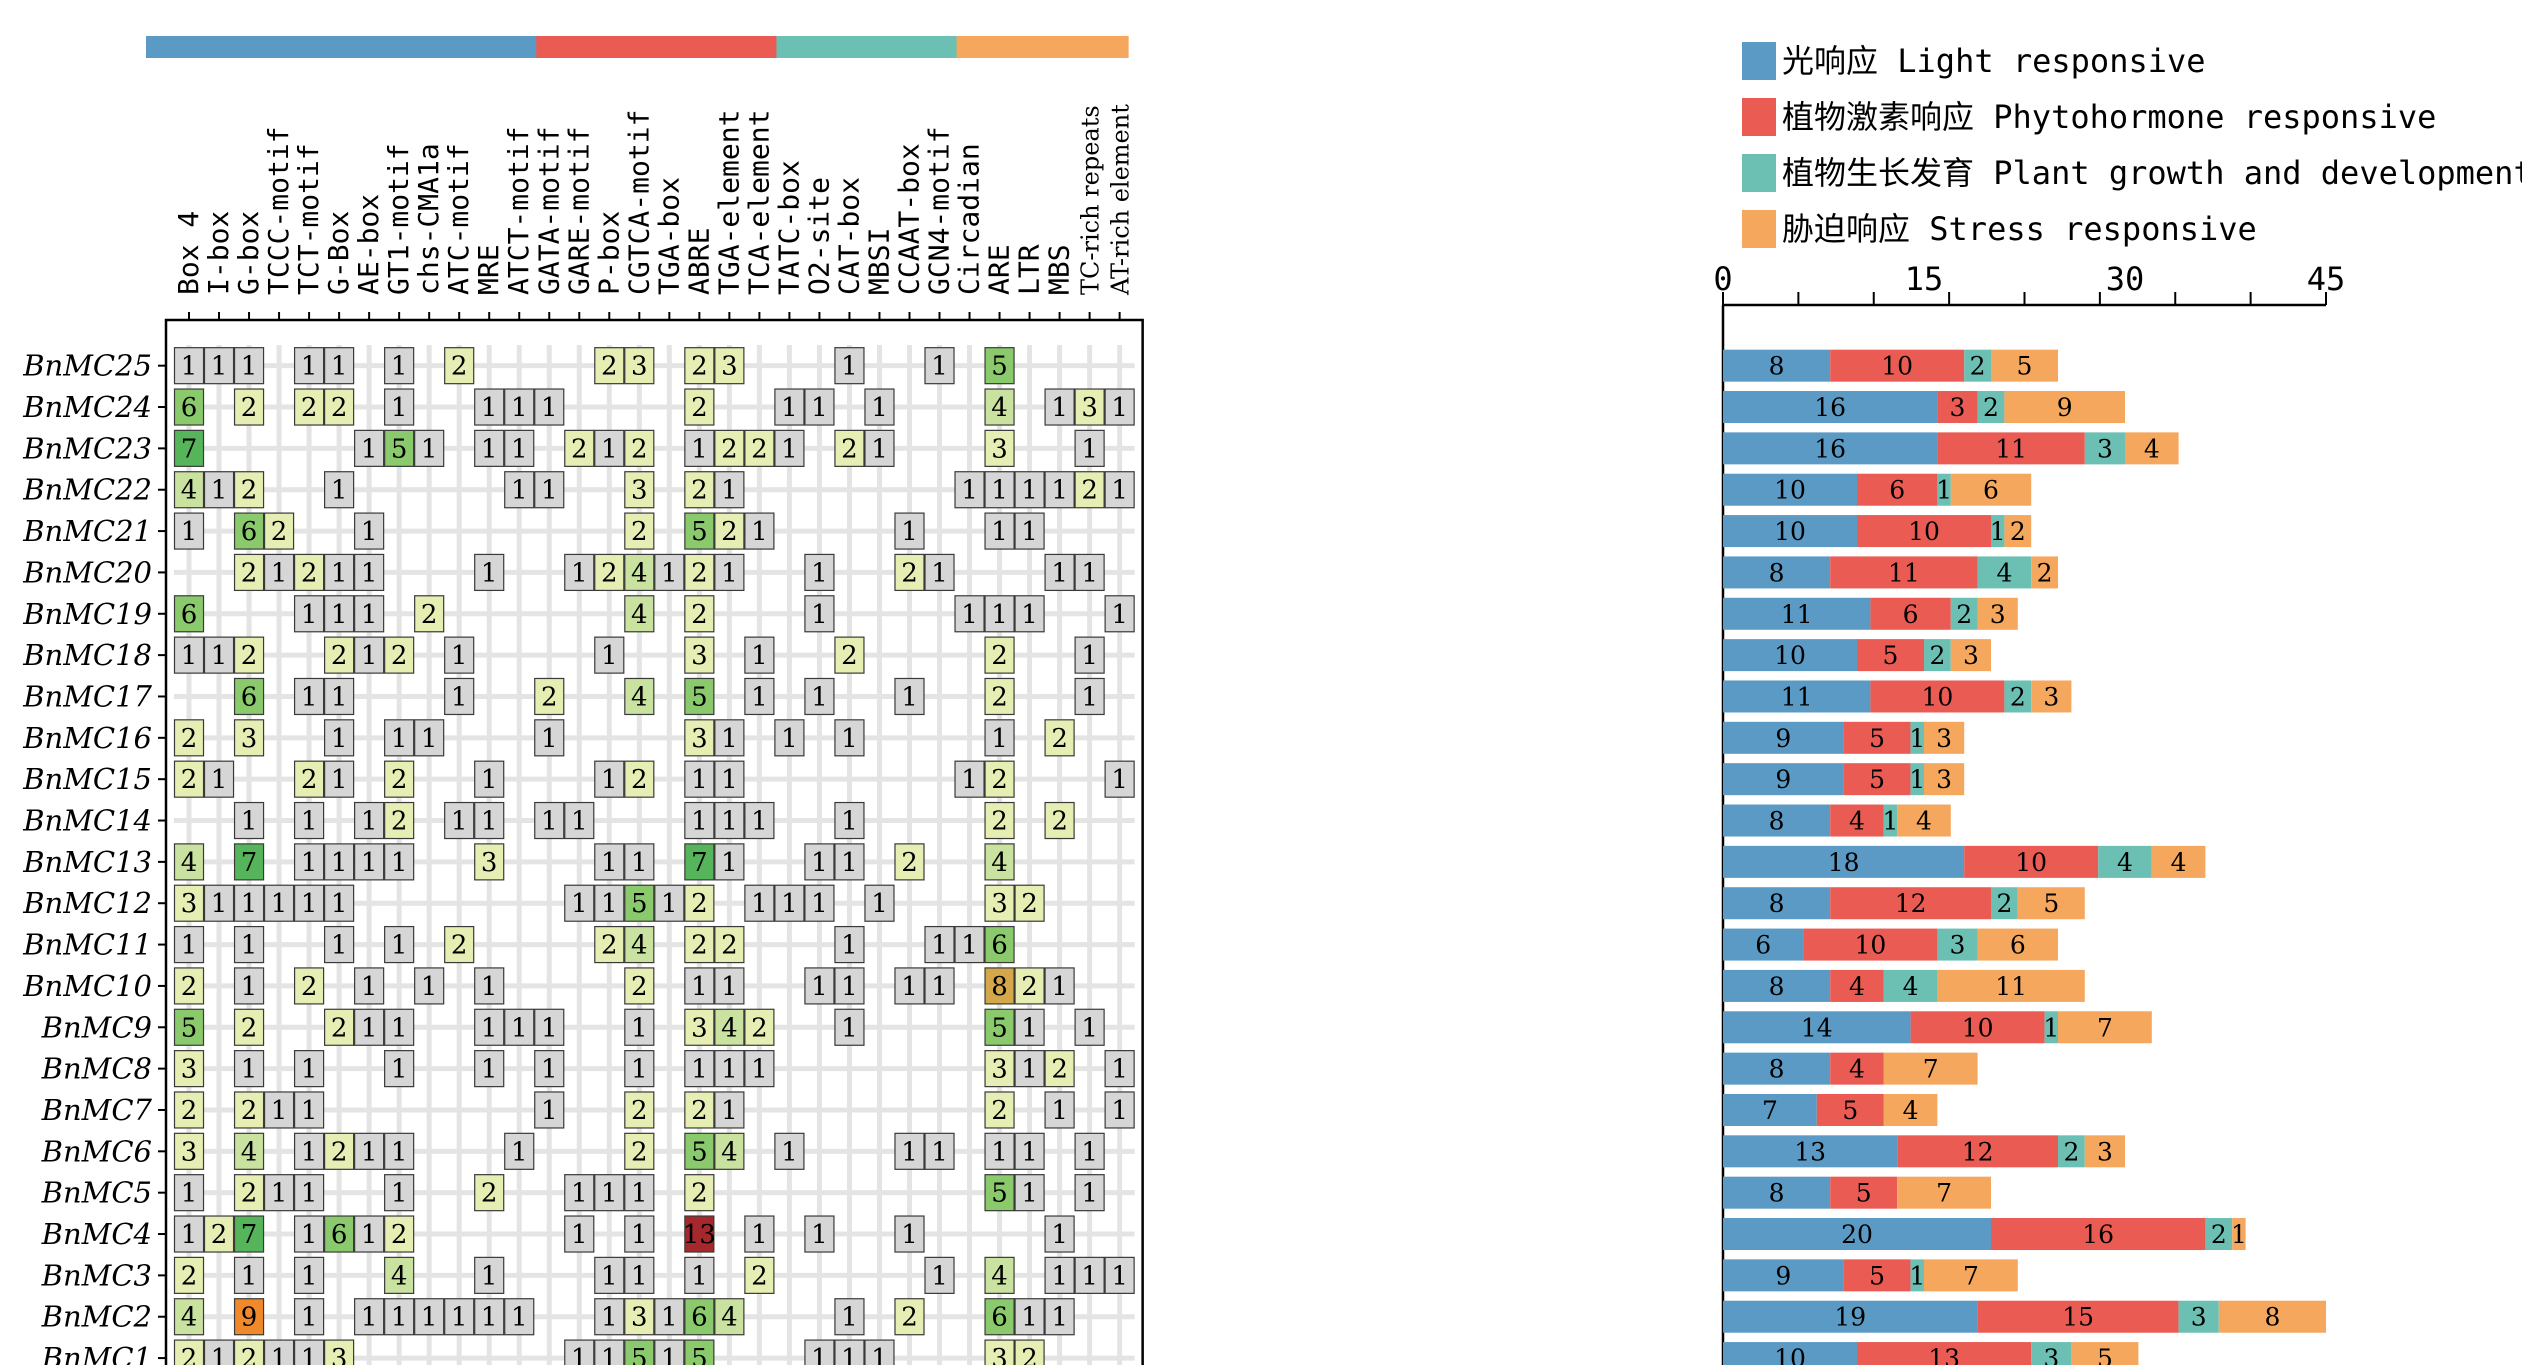 The height and width of the screenshot is (1365, 2522). Describe the element at coordinates (339, 738) in the screenshot. I see `cell-bnmc16-g-box` at that location.